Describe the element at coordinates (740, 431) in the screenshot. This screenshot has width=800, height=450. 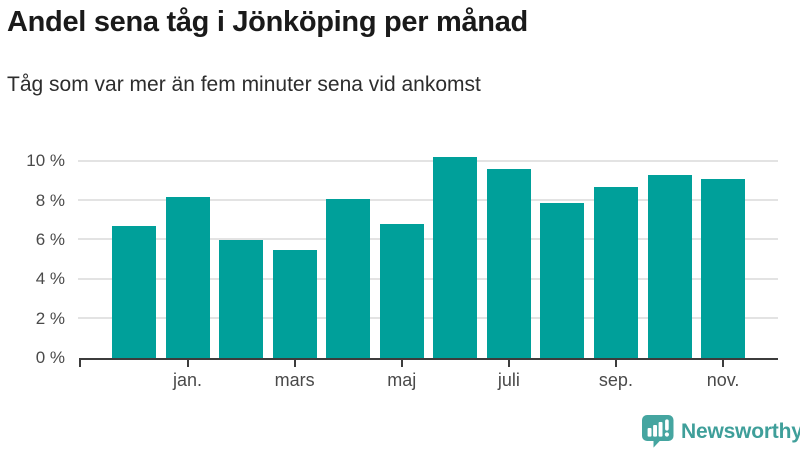
I see `newsworthy-wordmark: Newsworthy` at that location.